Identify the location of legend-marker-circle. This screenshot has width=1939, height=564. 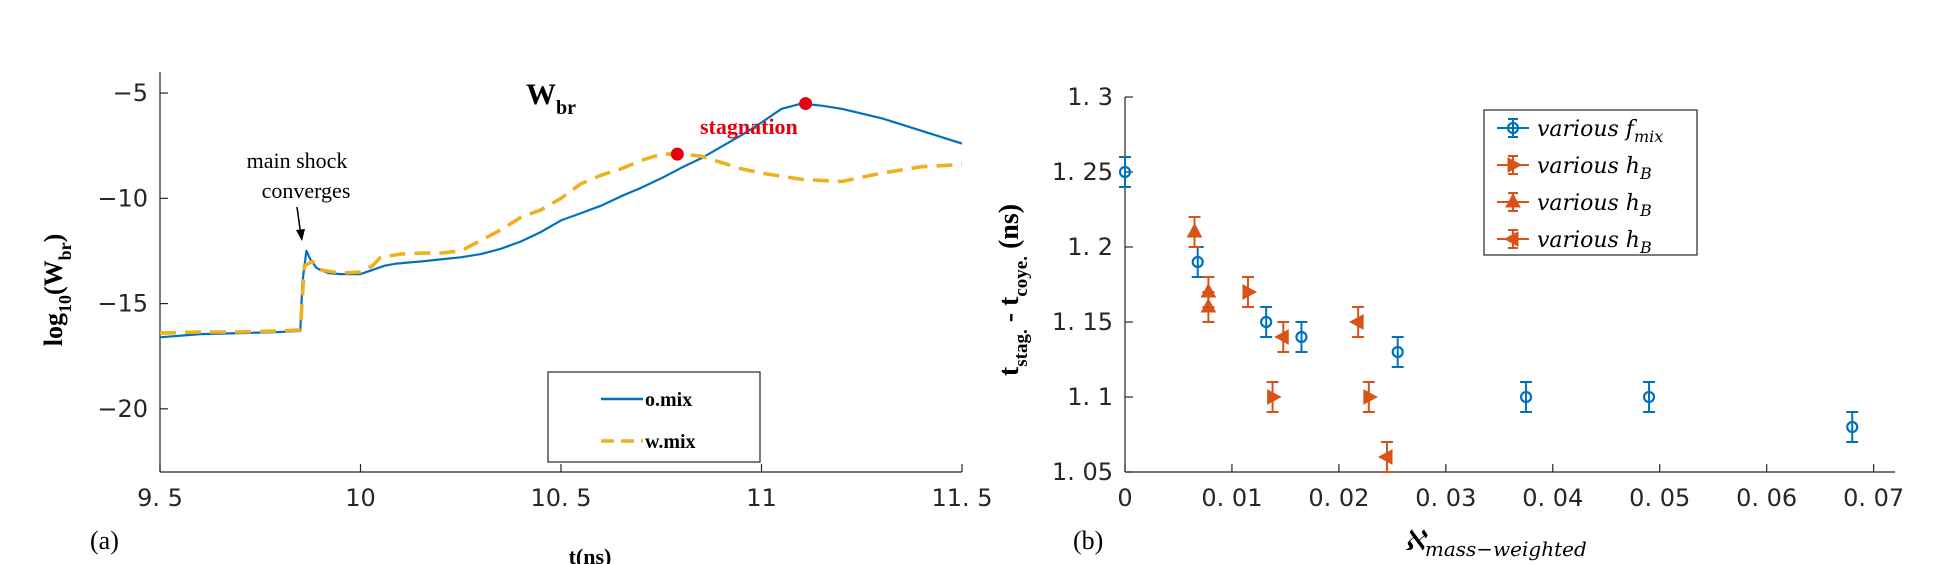
(1513, 128).